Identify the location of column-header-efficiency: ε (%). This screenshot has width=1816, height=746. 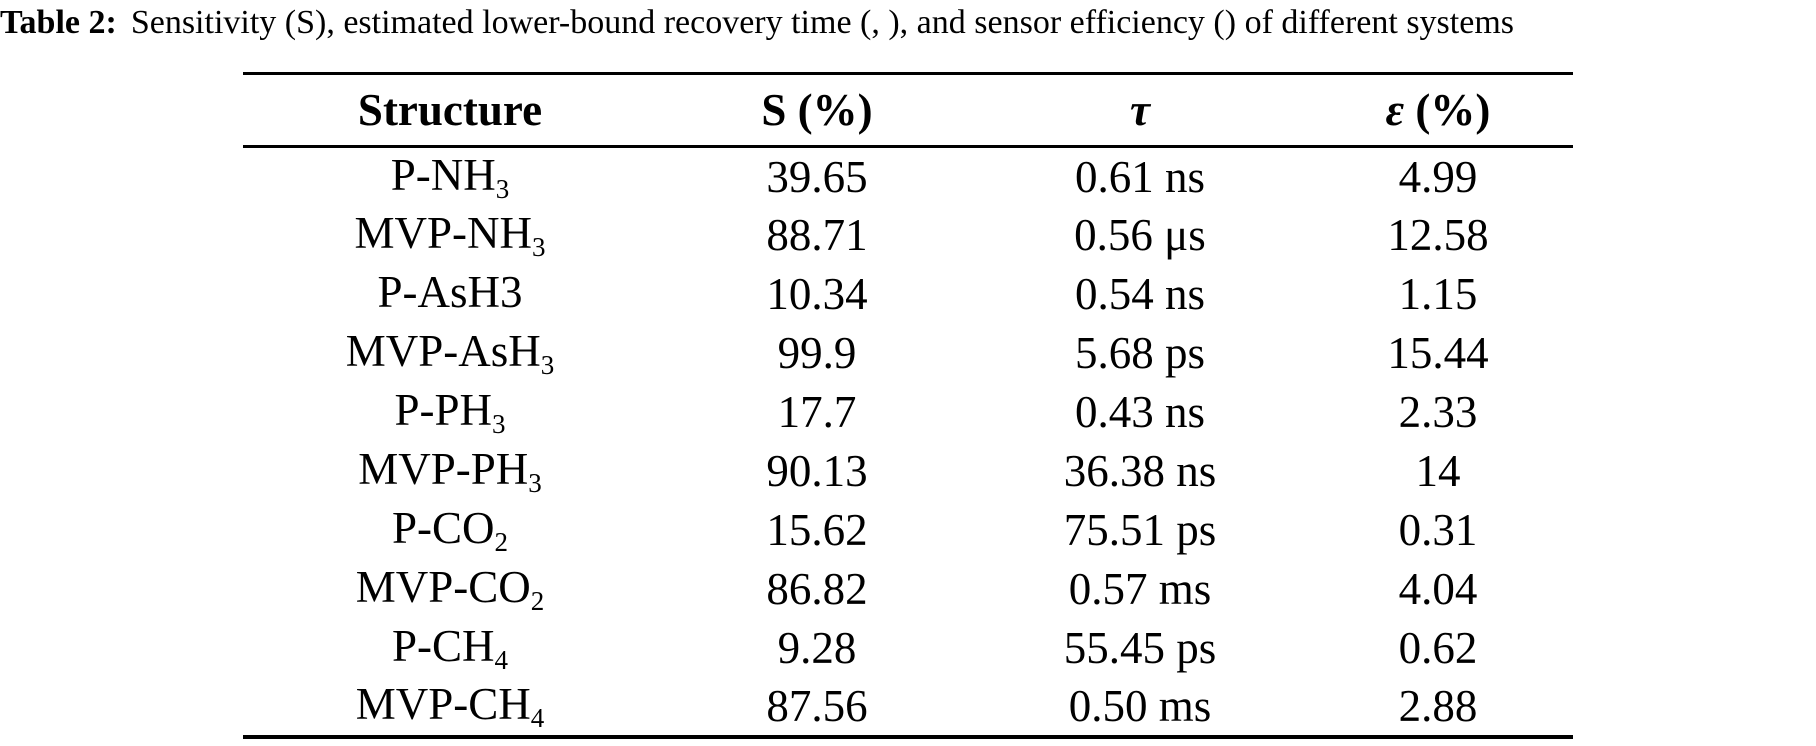
(1438, 110).